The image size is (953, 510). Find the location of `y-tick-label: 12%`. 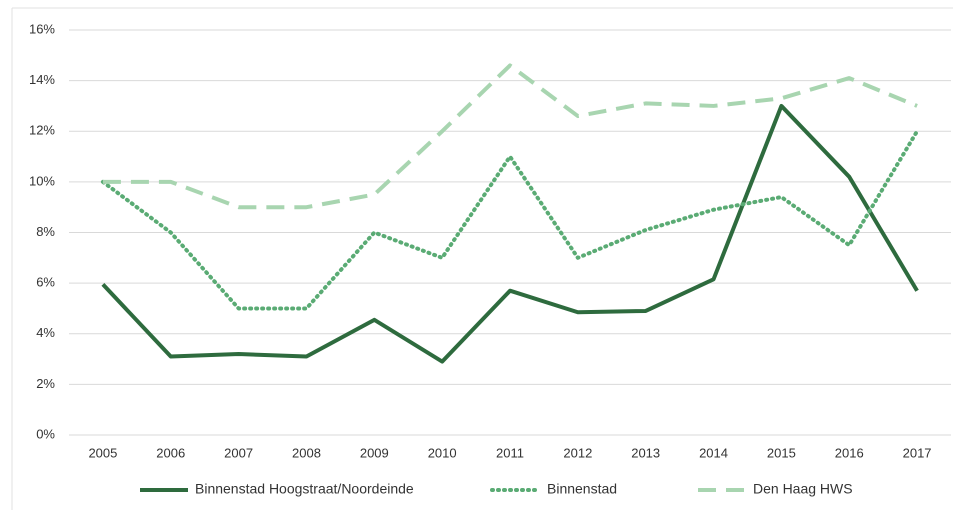

y-tick-label: 12% is located at coordinates (42, 130).